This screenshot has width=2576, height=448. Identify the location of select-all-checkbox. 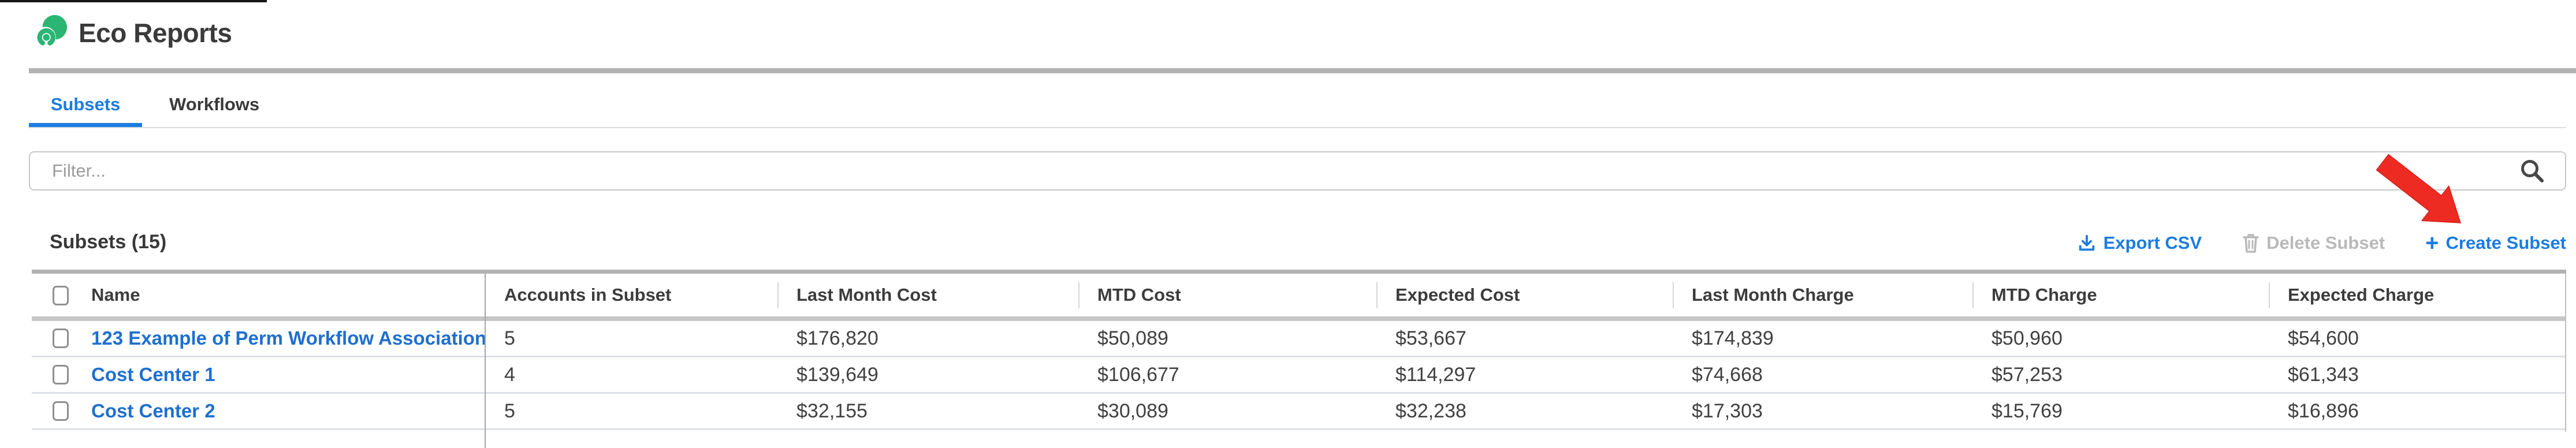
(61, 296).